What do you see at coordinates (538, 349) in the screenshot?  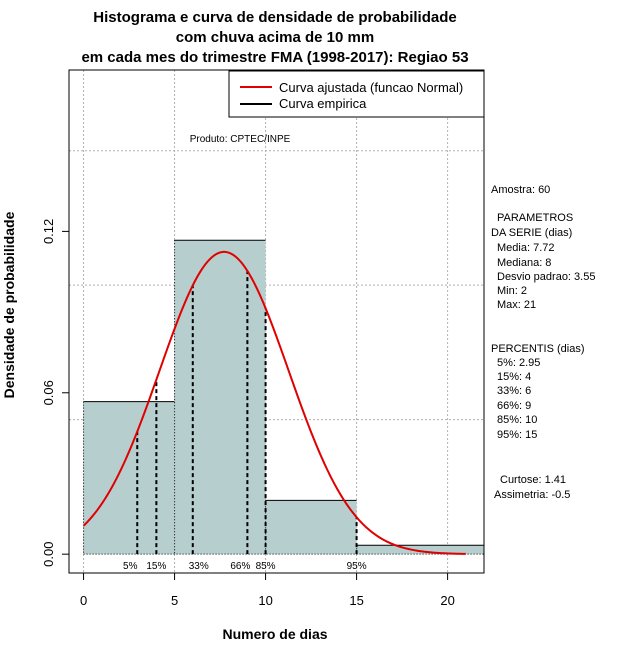 I see `stat-perc-title: PERCENTIS (dias)` at bounding box center [538, 349].